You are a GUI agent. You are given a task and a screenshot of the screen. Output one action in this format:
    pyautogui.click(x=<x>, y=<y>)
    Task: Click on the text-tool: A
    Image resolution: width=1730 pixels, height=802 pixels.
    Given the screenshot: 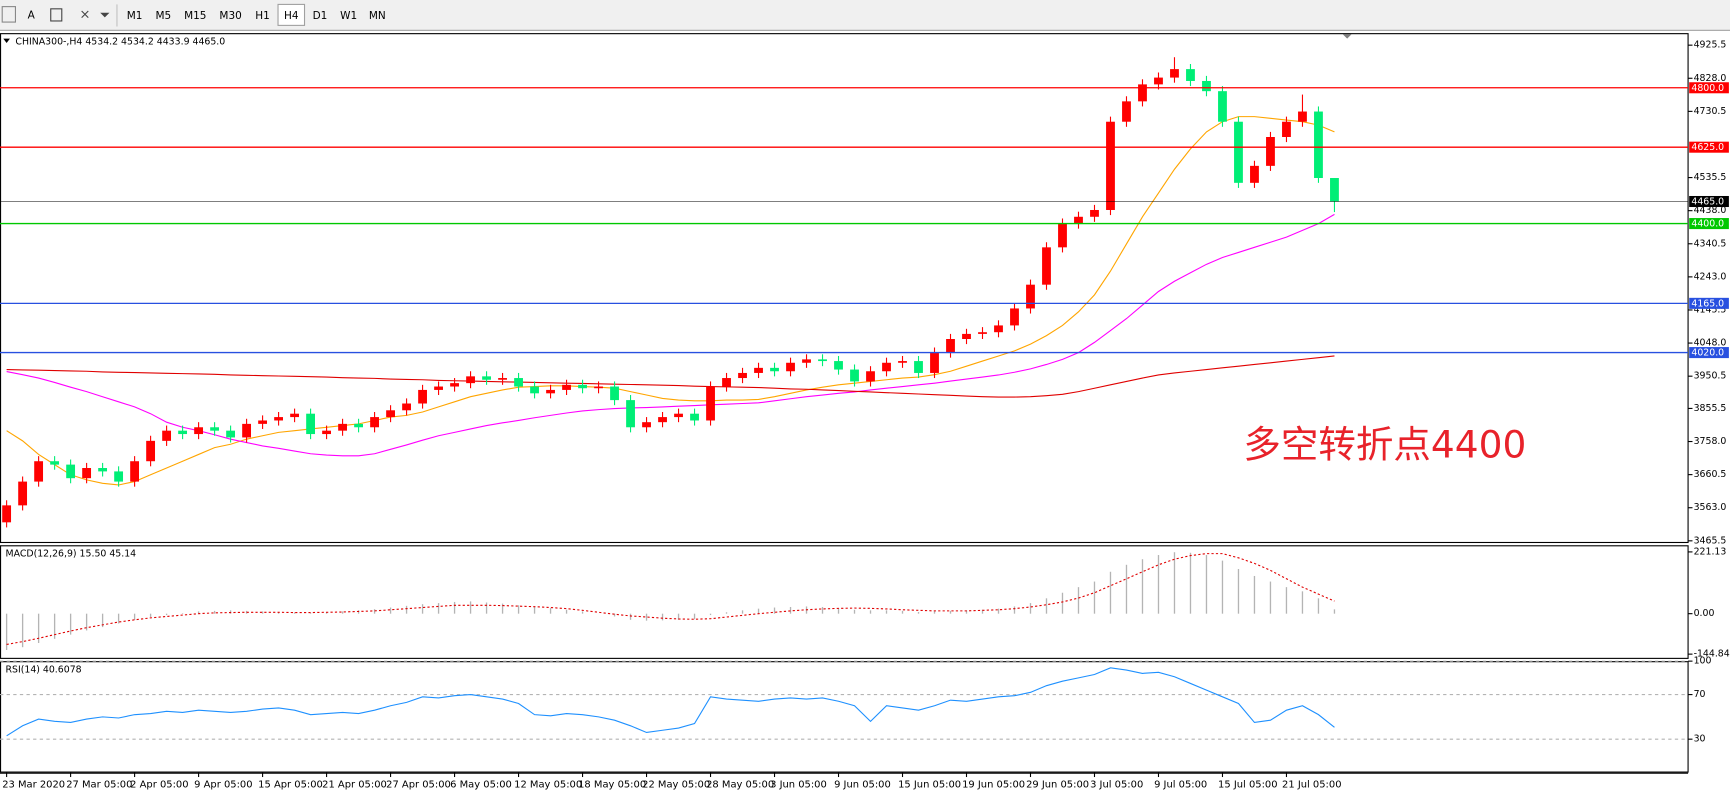 What is the action you would take?
    pyautogui.click(x=32, y=15)
    